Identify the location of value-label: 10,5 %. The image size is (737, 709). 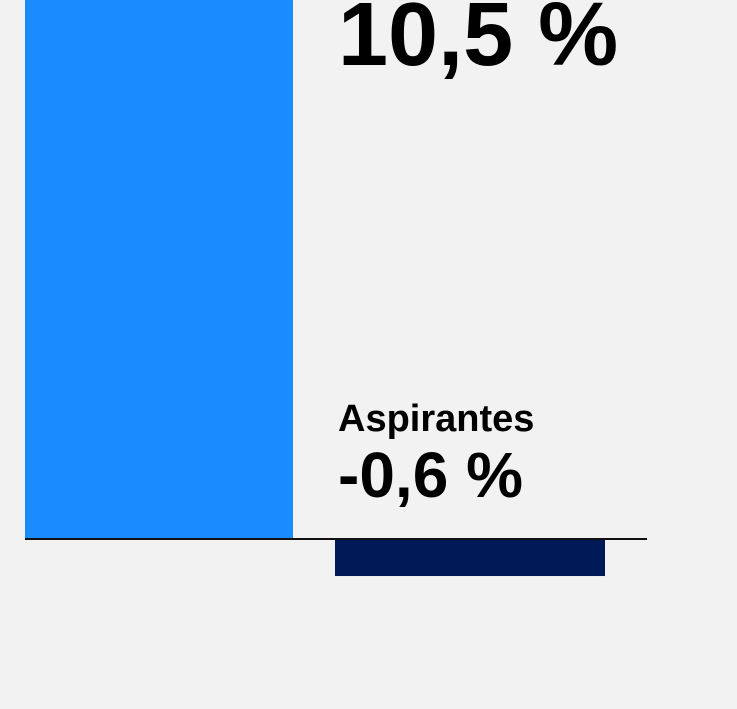
(478, 42).